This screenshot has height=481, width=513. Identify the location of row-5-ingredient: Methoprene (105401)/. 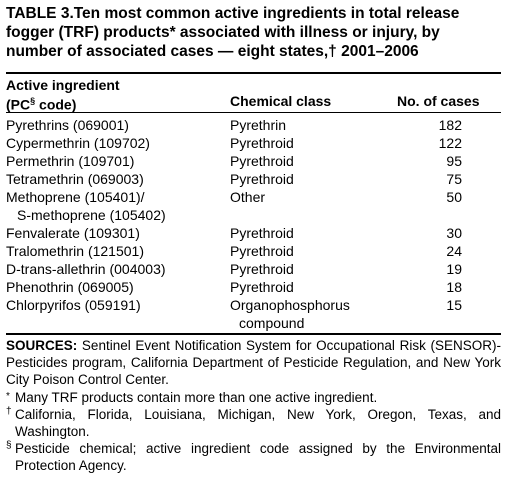
(75, 197).